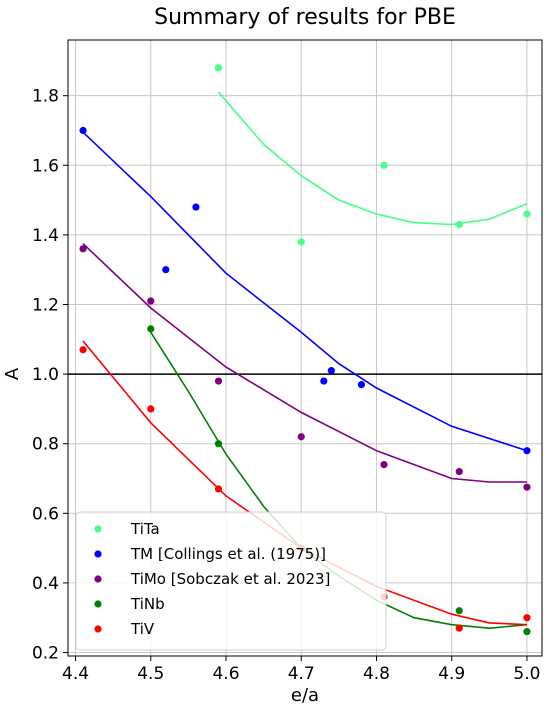 The height and width of the screenshot is (711, 550). Describe the element at coordinates (305, 695) in the screenshot. I see `x-axis-label: e/a` at that location.